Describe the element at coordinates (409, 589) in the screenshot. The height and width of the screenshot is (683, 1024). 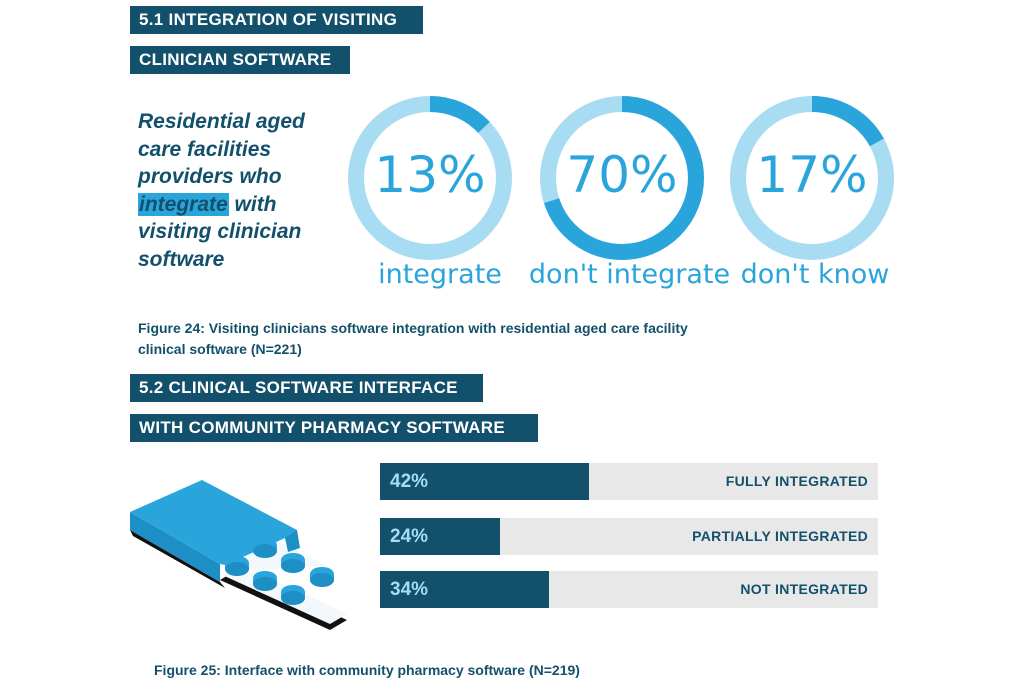
I see `bar-value-not-integrated: 34%` at that location.